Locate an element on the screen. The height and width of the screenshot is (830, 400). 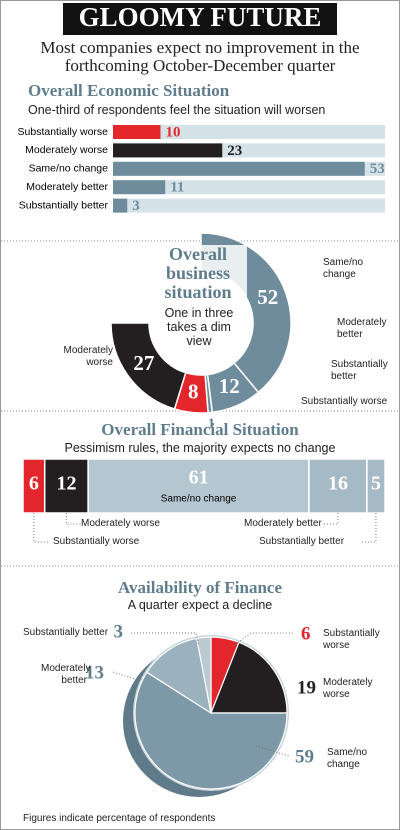
stacked-segment is located at coordinates (198, 486).